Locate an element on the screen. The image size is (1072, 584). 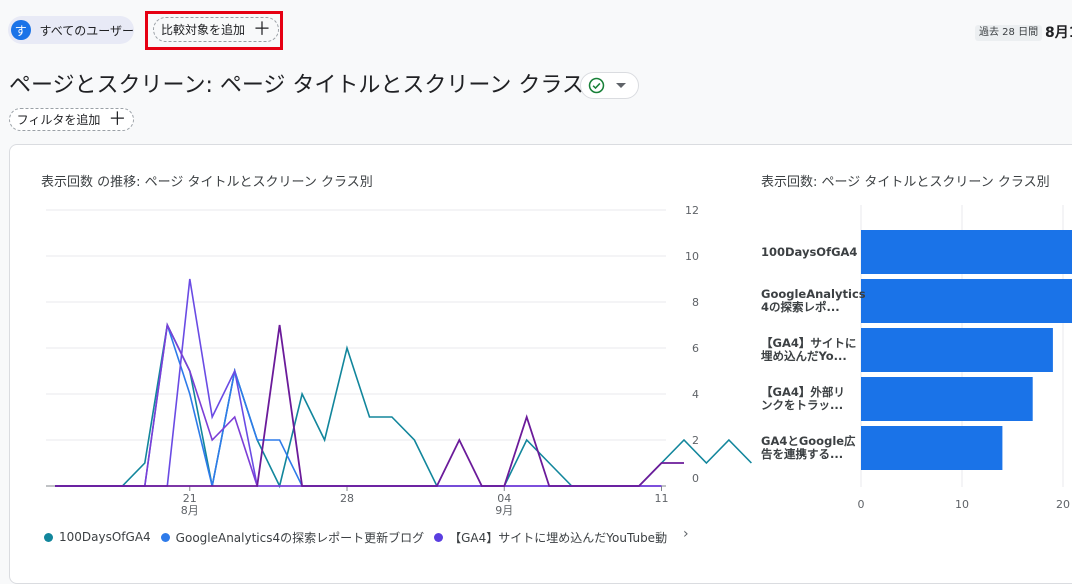
line-chart-title: 表示回数 の推移: ページ タイトルとスクリーン クラス別 is located at coordinates (207, 182).